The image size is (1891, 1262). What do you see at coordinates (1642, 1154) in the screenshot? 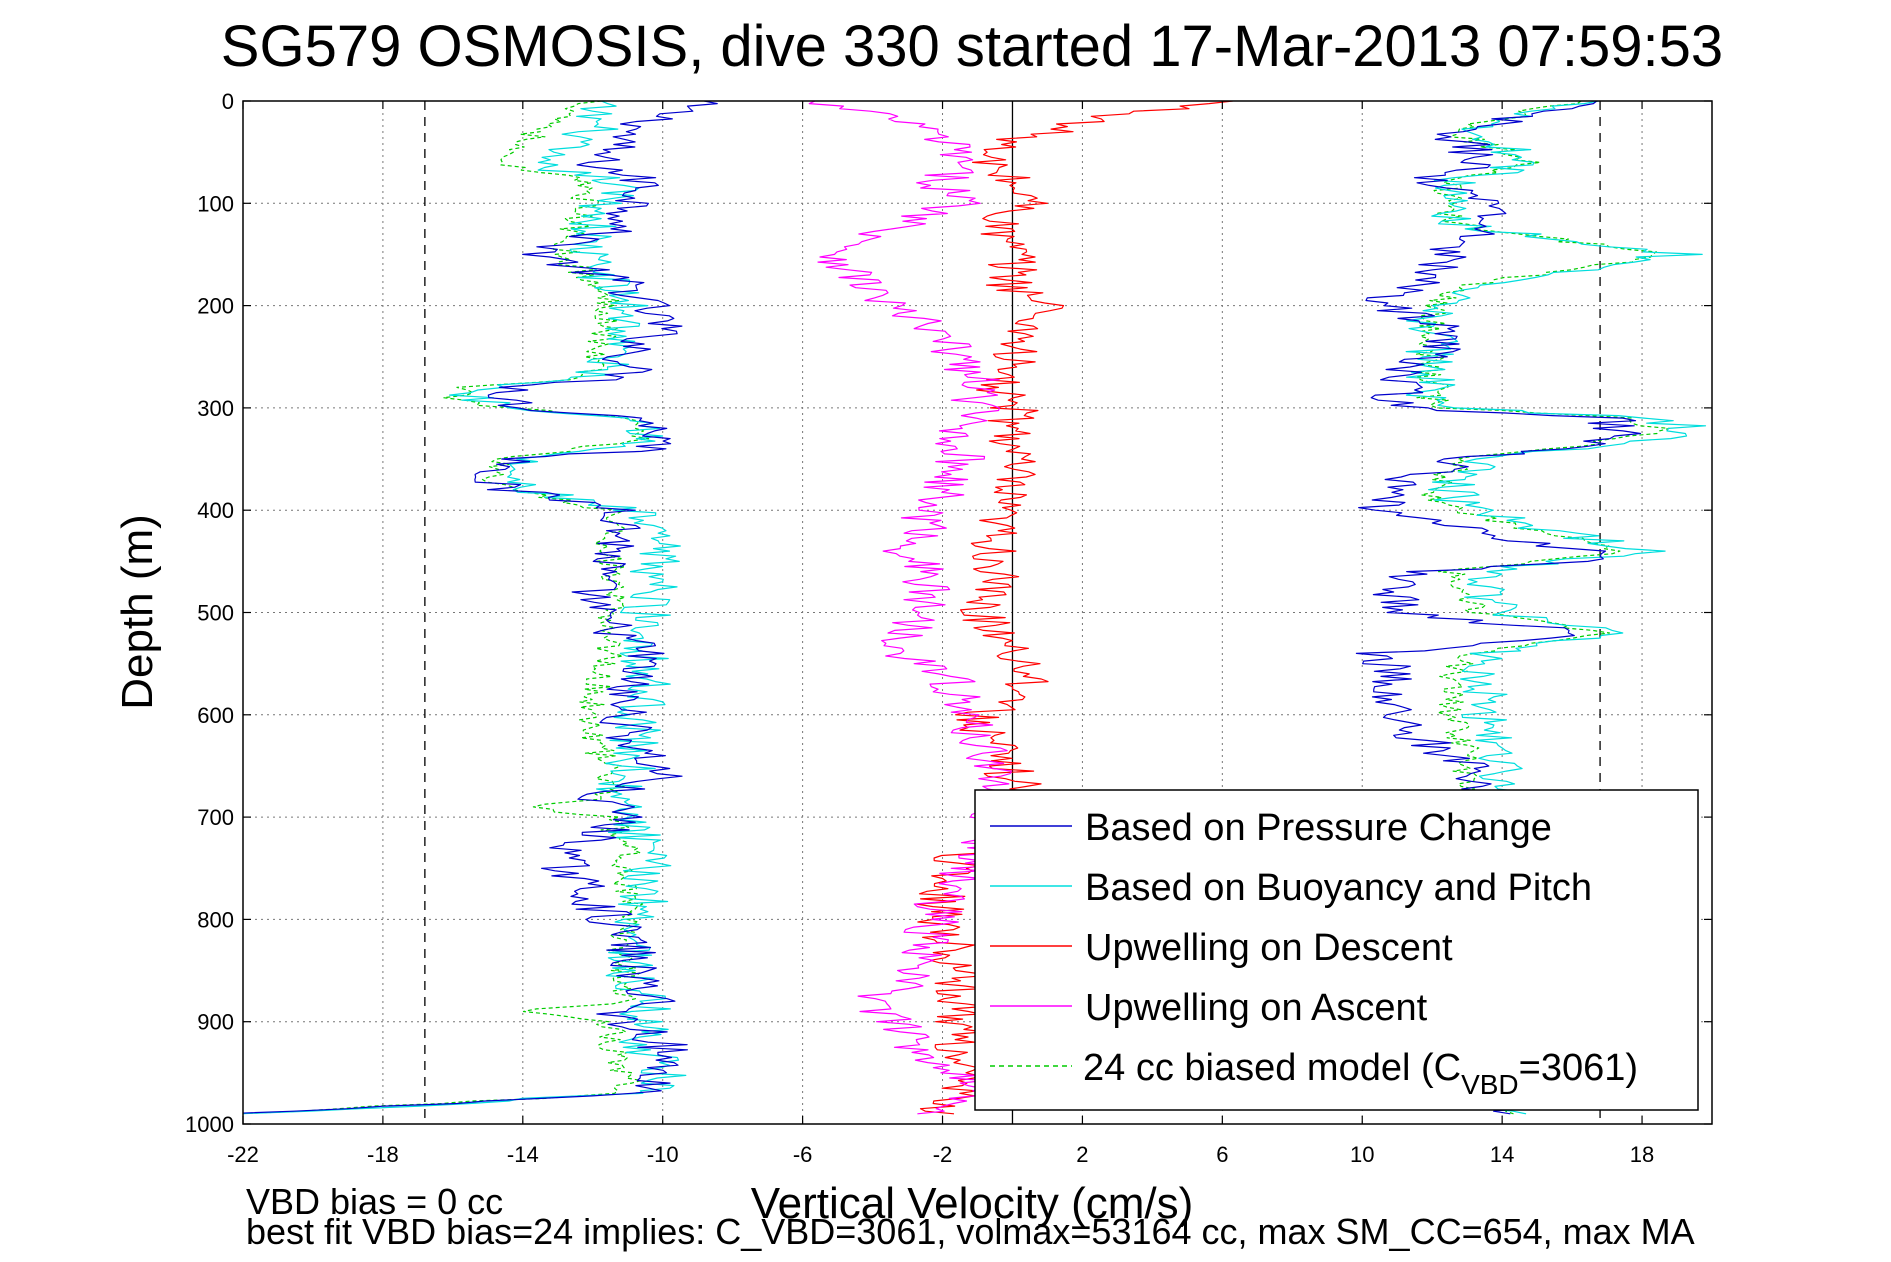
I see `x-tick-label: 18` at bounding box center [1642, 1154].